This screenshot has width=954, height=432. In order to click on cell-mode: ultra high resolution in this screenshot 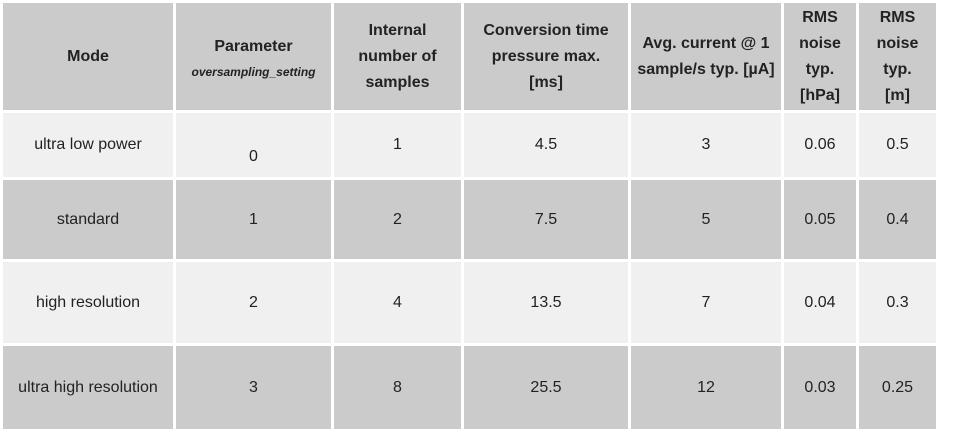, I will do `click(88, 387)`.